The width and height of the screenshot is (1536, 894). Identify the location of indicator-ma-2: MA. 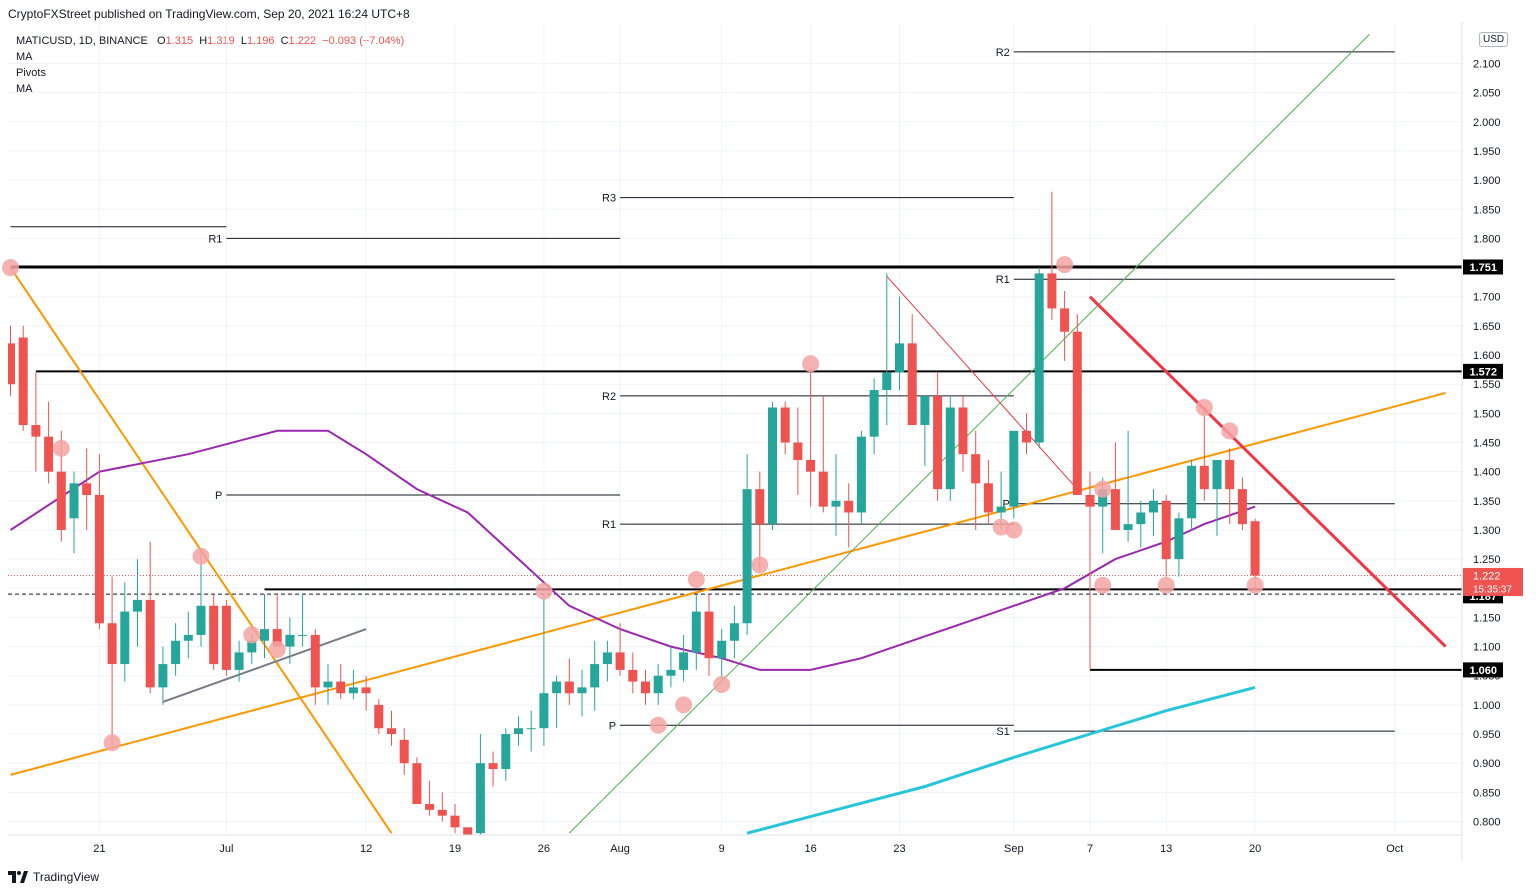
(24, 89).